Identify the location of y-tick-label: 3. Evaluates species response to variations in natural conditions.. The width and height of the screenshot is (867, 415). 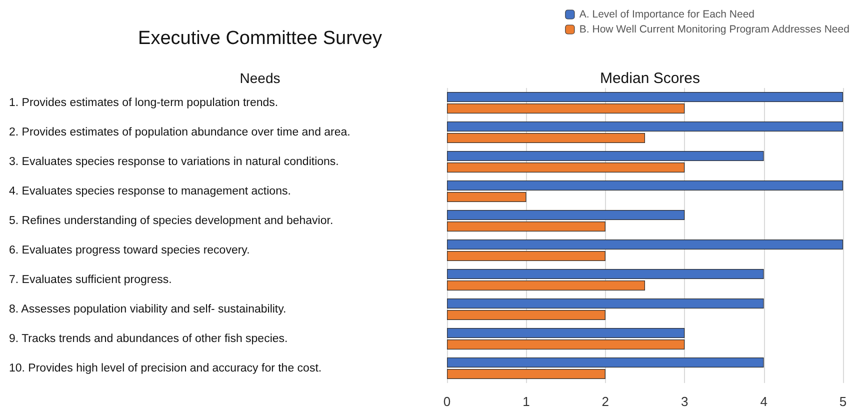
(174, 162).